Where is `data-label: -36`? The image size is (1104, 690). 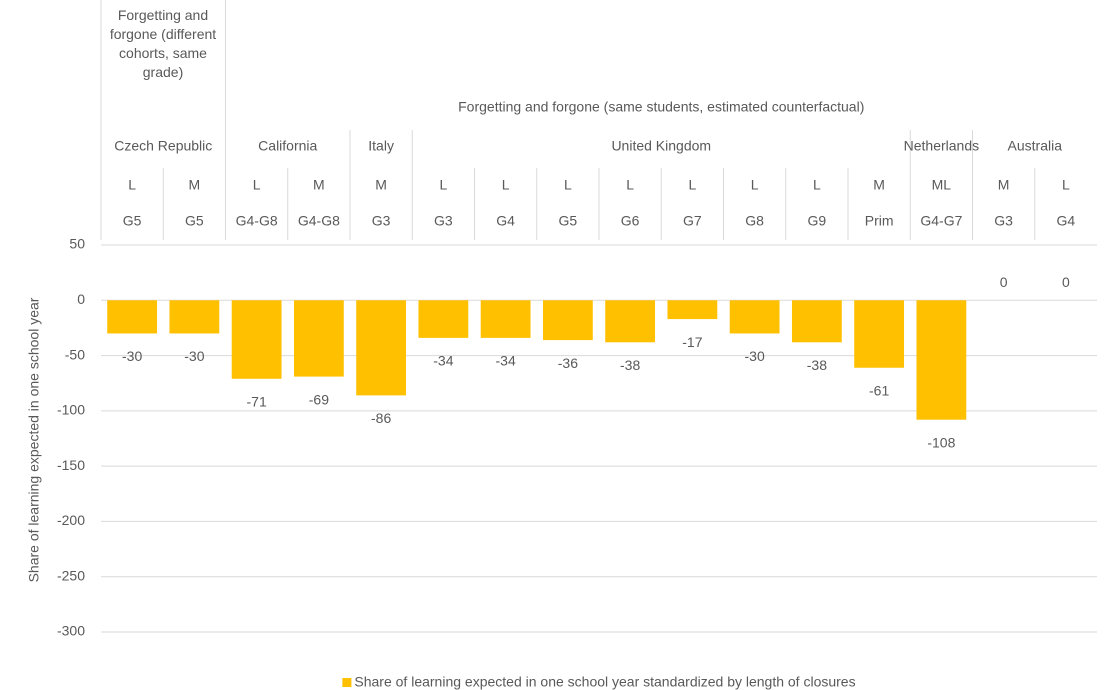
data-label: -36 is located at coordinates (568, 363).